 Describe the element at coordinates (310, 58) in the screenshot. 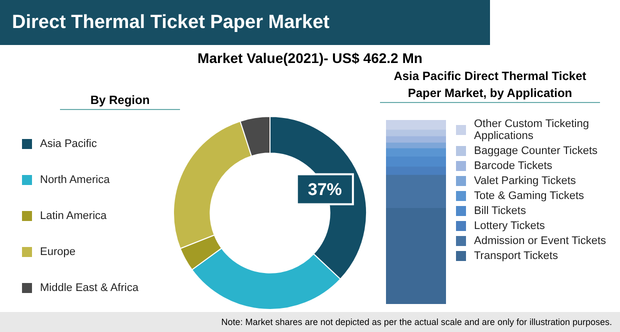

I see `chart-subtitle: Market Value(2021)- US$ 462.2 Mn` at that location.